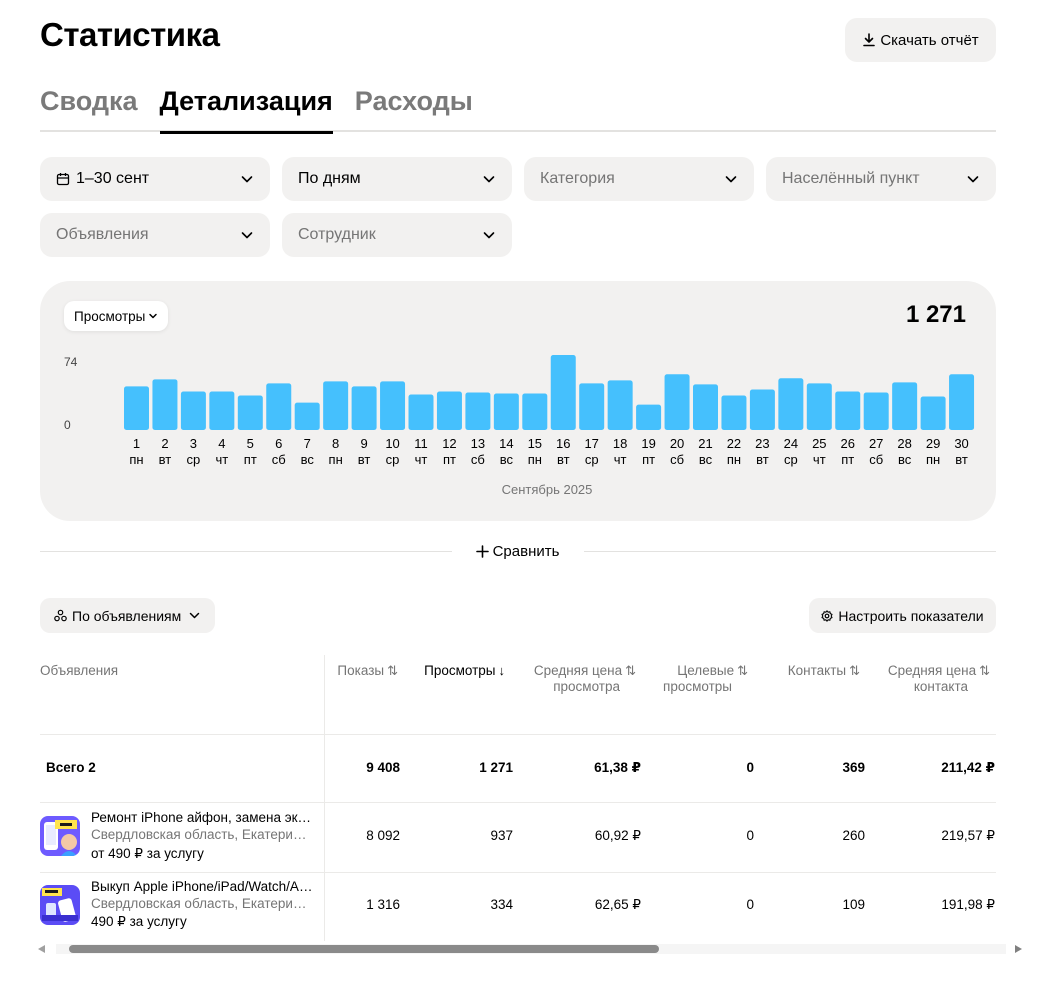  Describe the element at coordinates (931, 679) in the screenshot. I see `column-header-avg-contact-price: Средняя цена ⇅ контакта` at that location.